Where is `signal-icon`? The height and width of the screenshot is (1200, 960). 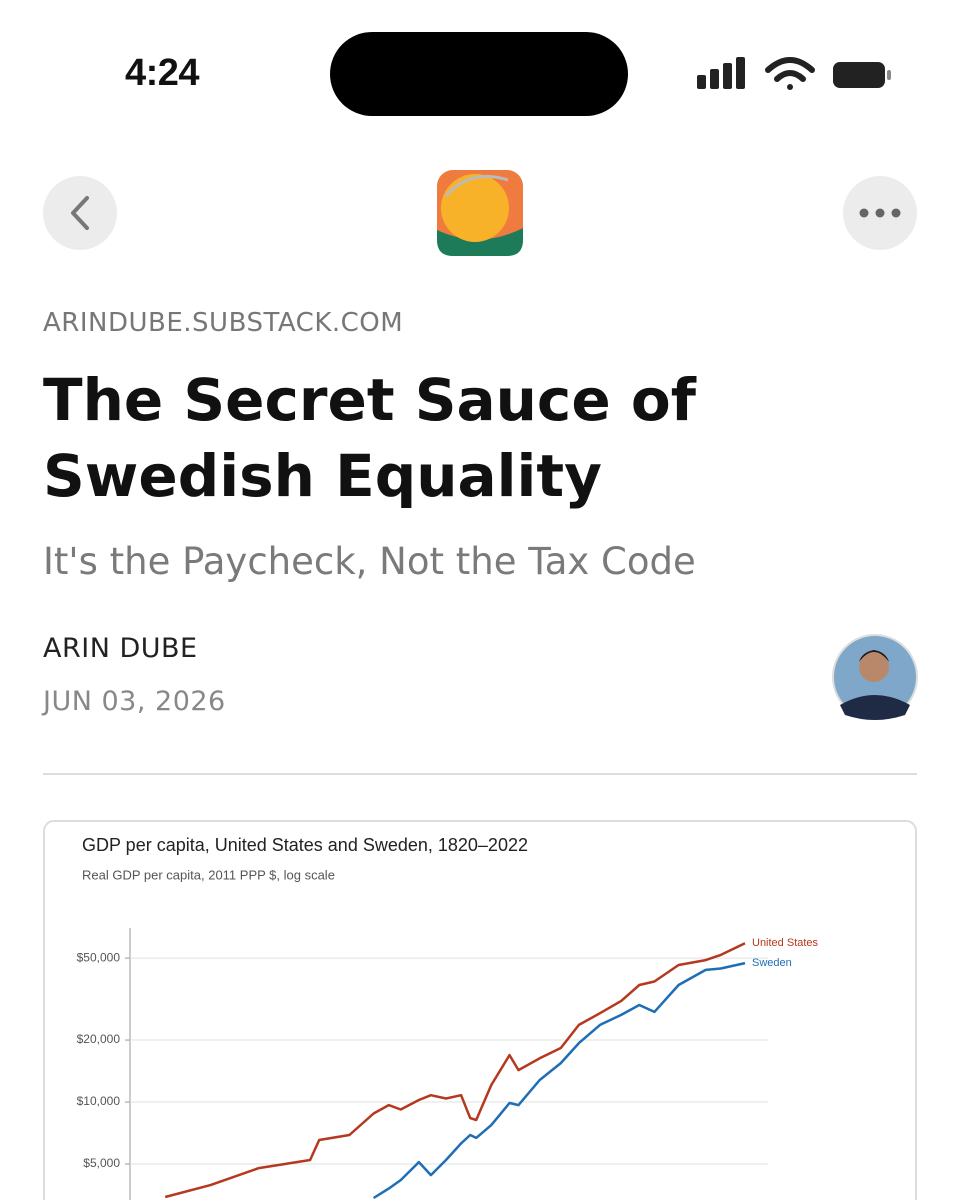
signal-icon is located at coordinates (721, 73).